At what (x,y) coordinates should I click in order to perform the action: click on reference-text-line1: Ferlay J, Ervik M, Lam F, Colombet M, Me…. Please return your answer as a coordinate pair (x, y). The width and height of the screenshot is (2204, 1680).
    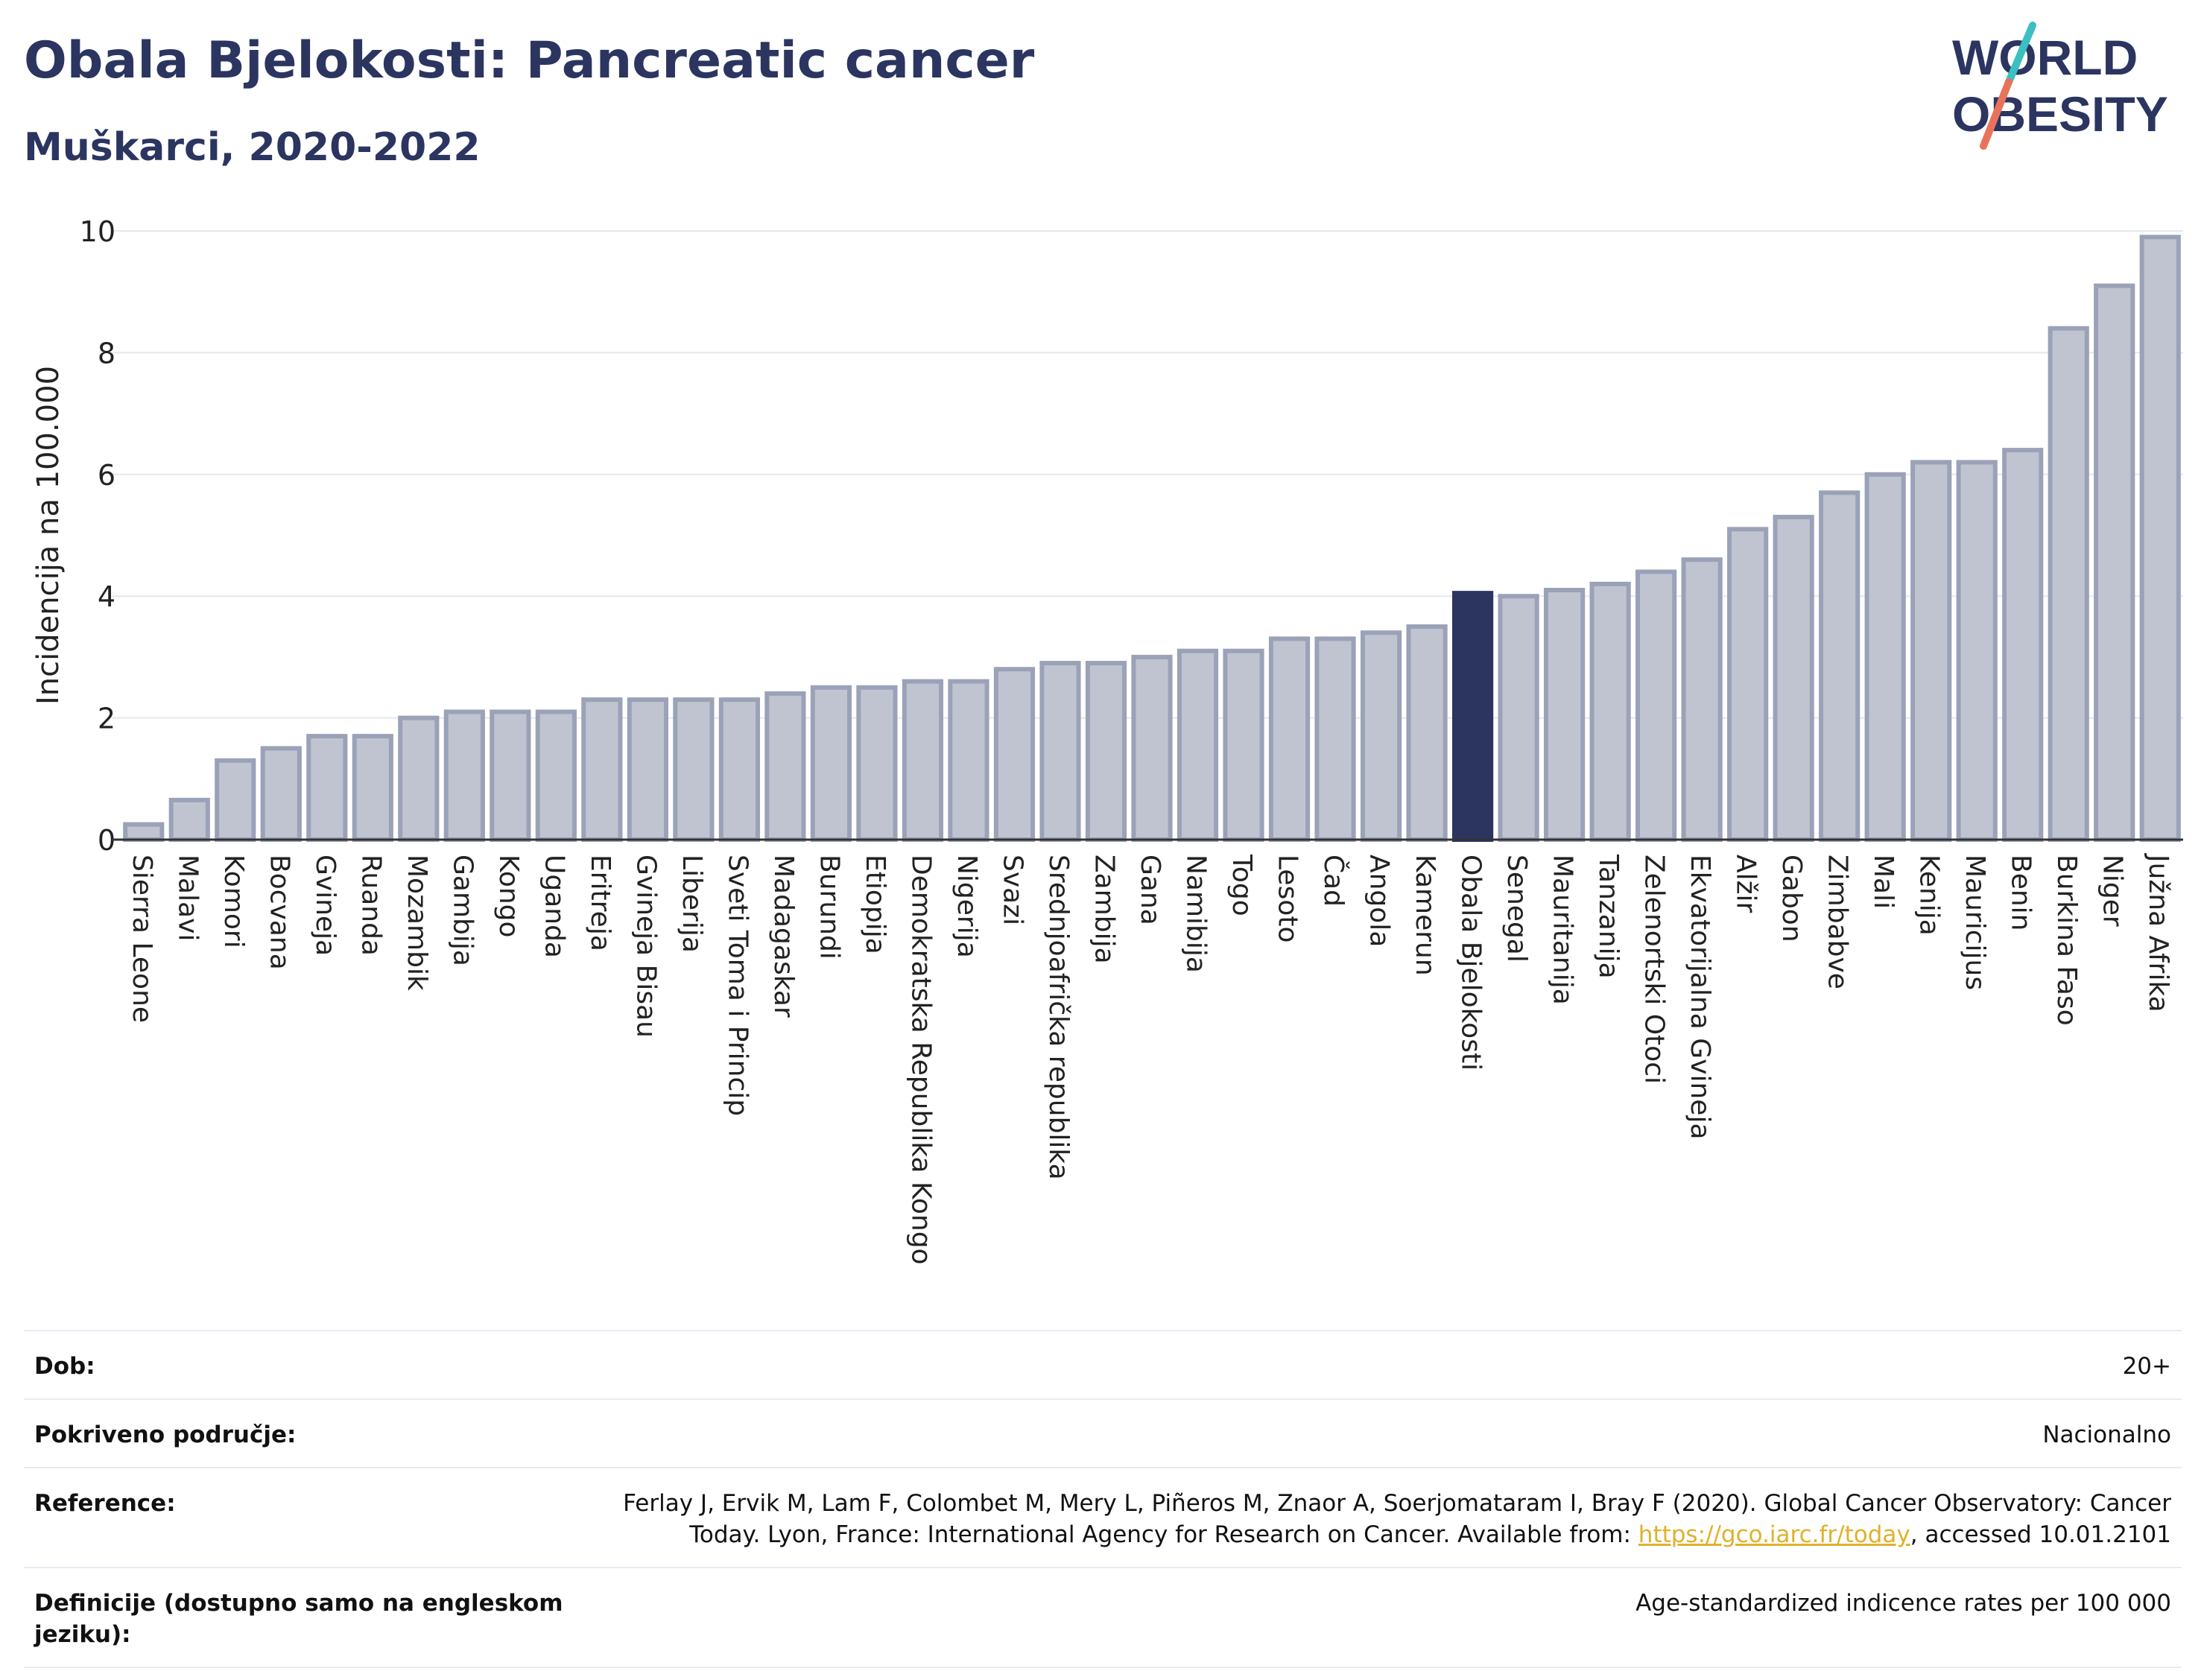
    Looking at the image, I should click on (1397, 1503).